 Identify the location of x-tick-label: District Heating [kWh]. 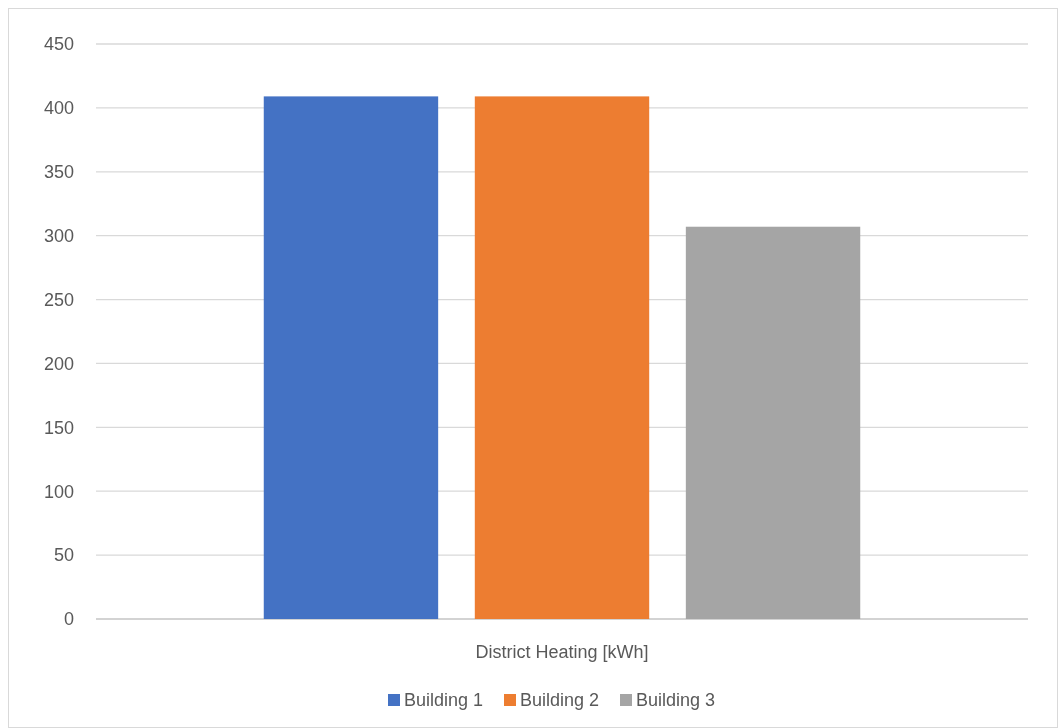
(562, 652).